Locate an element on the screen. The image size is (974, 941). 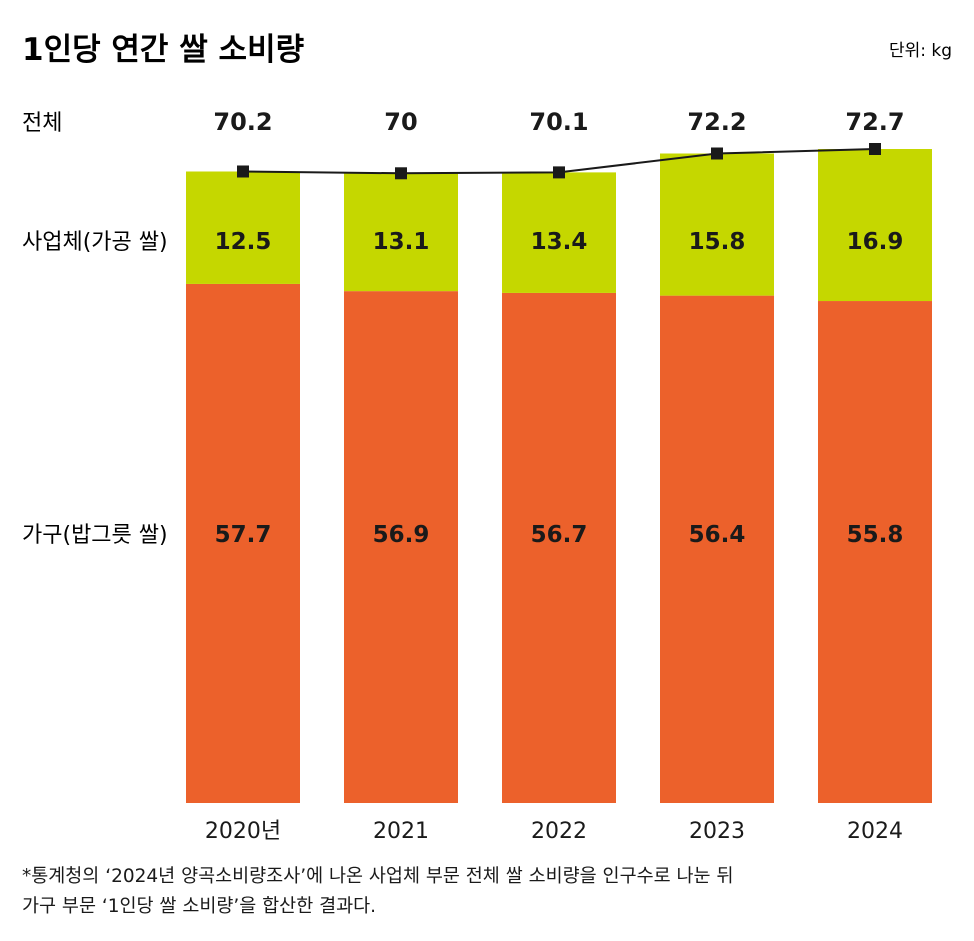
row-label-total: 전체 is located at coordinates (42, 123).